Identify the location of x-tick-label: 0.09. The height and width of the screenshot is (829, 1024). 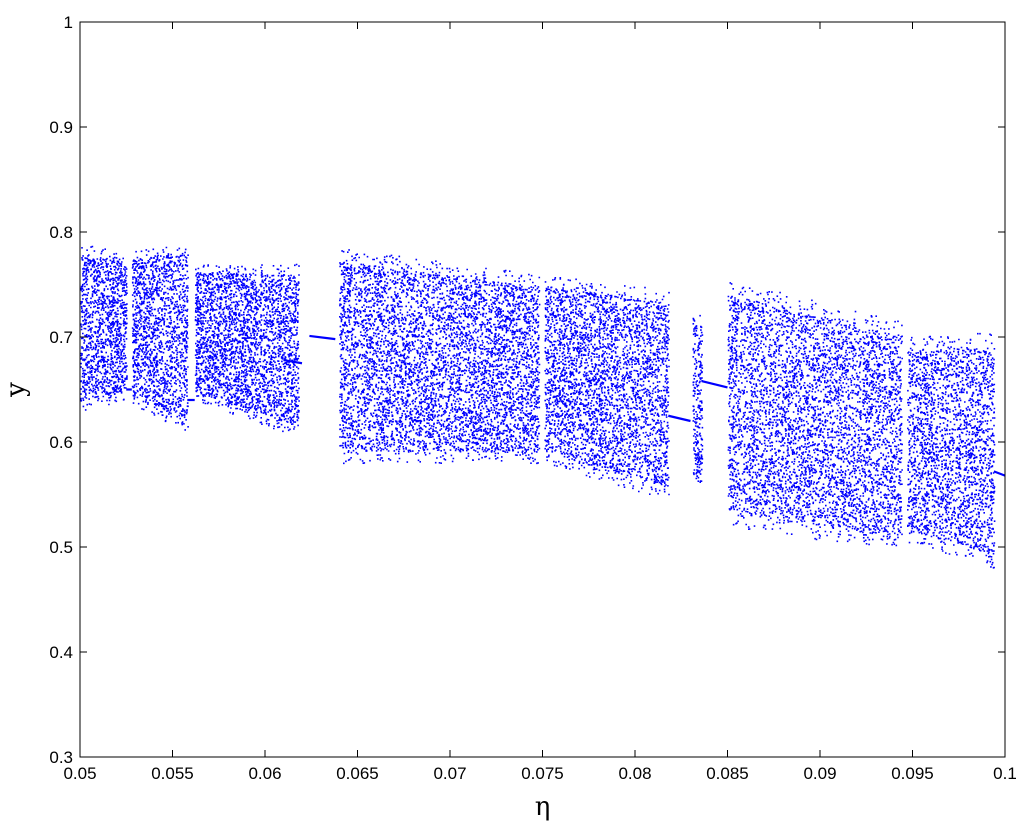
(819, 773).